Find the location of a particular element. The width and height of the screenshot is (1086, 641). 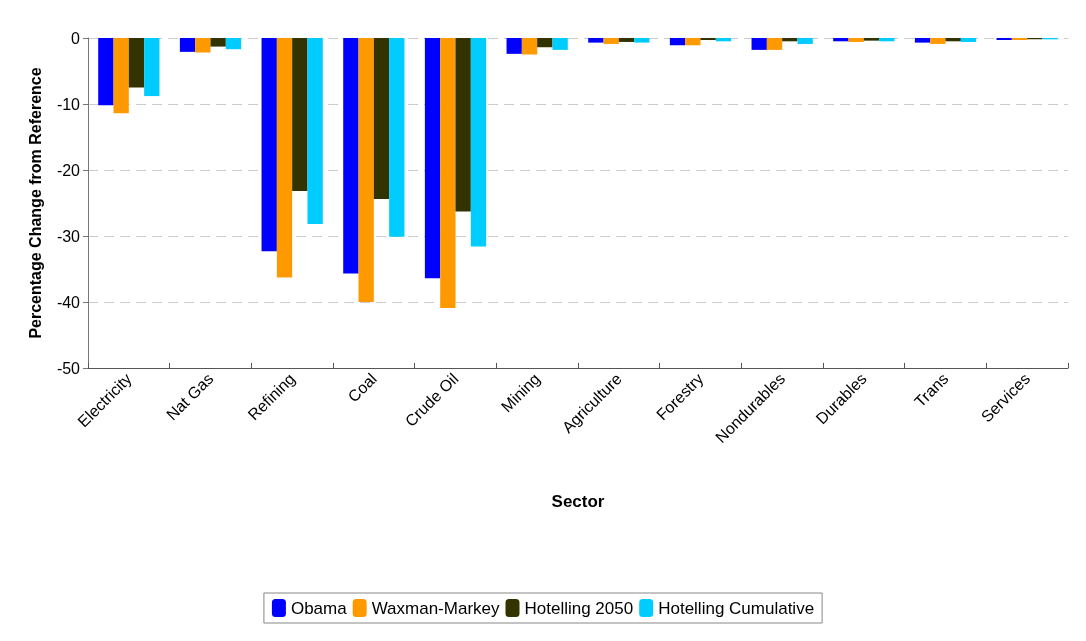

x-tick-label: Nat Gas is located at coordinates (190, 396).